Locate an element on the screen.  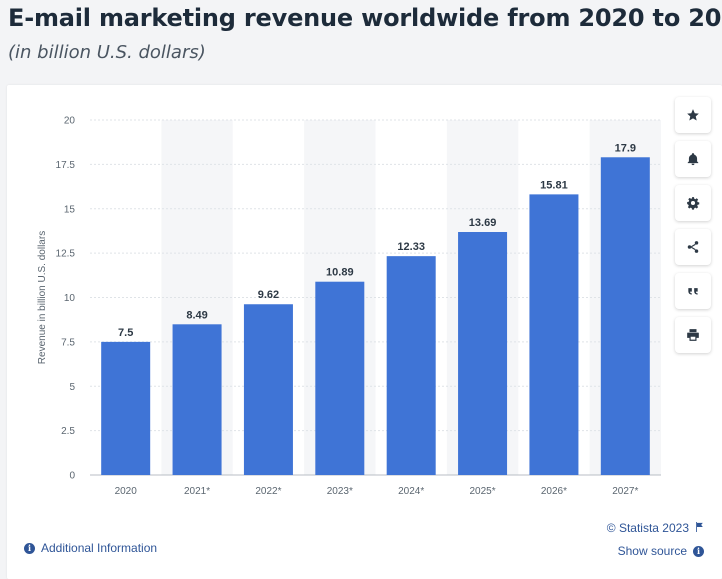
star-icon is located at coordinates (693, 115).